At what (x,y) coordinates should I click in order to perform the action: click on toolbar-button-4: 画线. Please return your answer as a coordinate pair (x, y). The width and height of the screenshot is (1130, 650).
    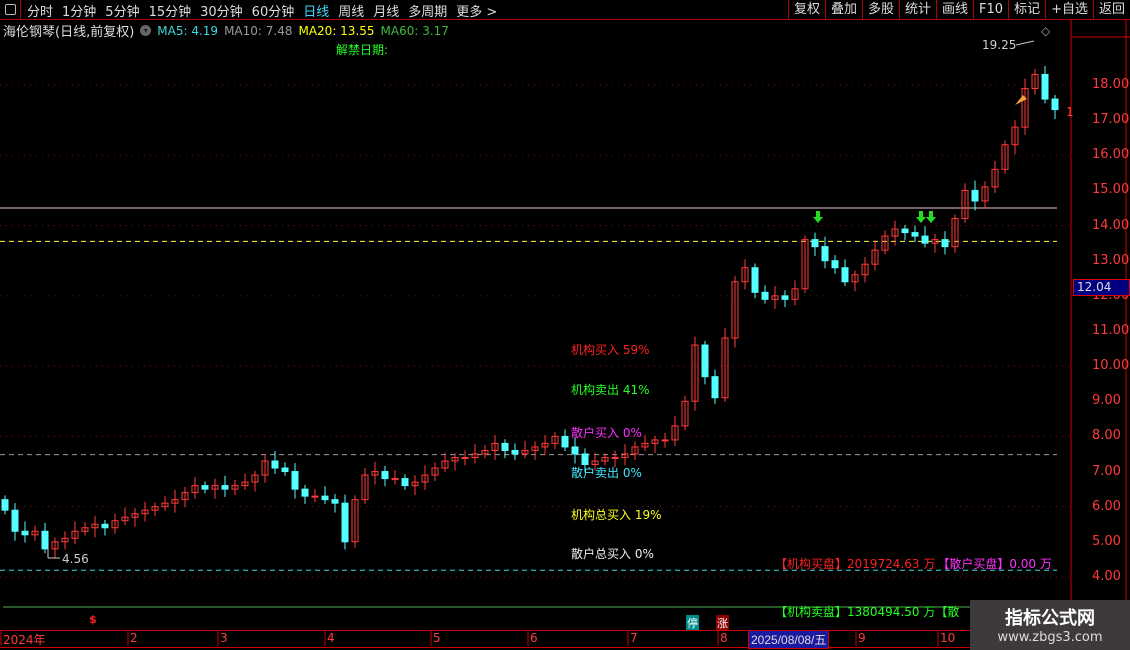
    Looking at the image, I should click on (954, 9).